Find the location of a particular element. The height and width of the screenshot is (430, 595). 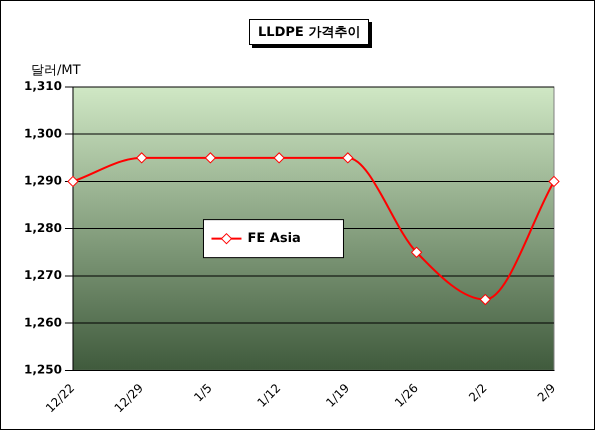

y-tick-label: 1,310 is located at coordinates (43, 86).